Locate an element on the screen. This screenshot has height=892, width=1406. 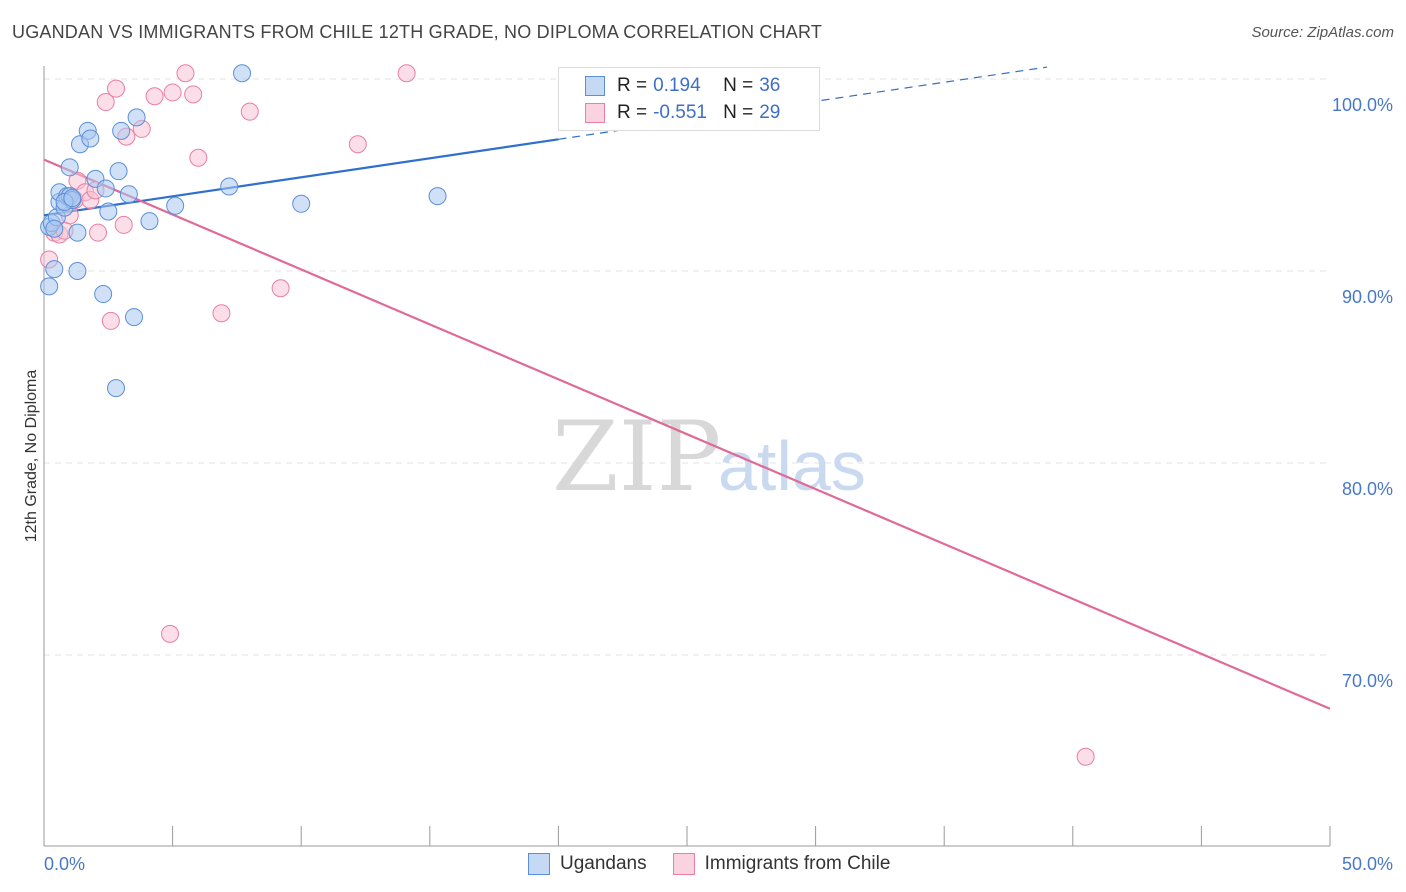
y-tick-label: 80.0% is located at coordinates (1367, 489).